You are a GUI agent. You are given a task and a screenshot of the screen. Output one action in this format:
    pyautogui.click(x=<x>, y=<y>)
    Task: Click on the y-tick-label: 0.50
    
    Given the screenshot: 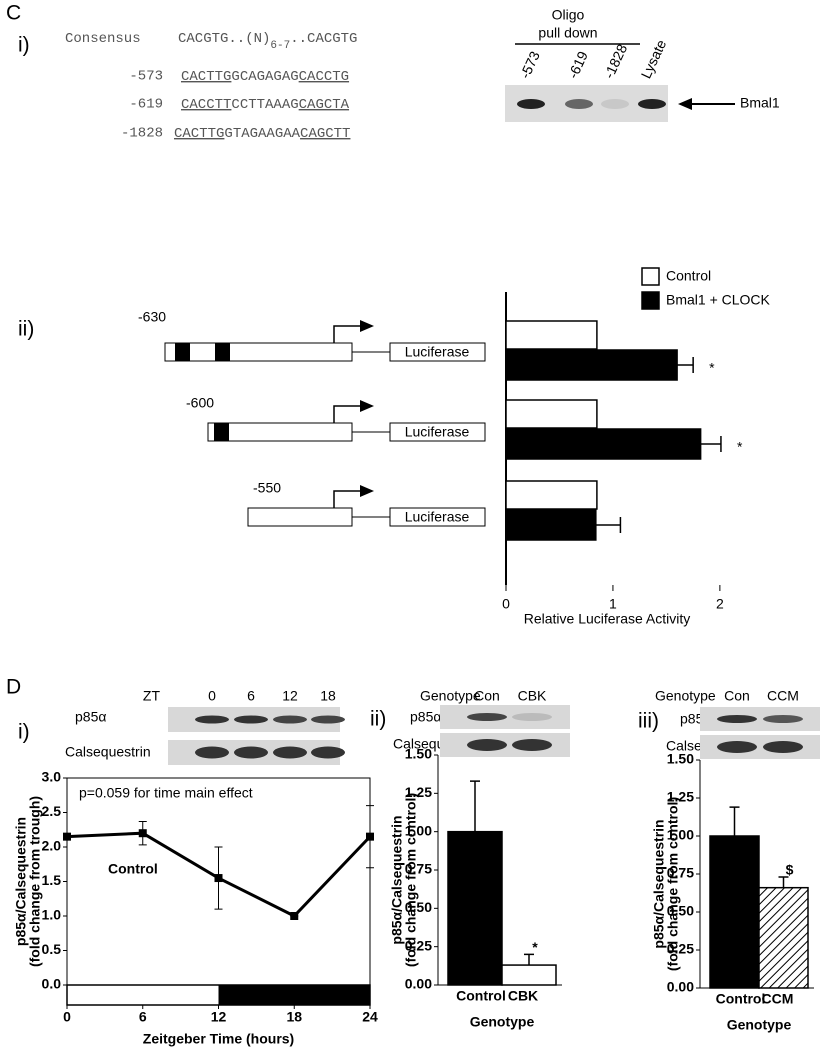 What is the action you would take?
    pyautogui.click(x=418, y=907)
    